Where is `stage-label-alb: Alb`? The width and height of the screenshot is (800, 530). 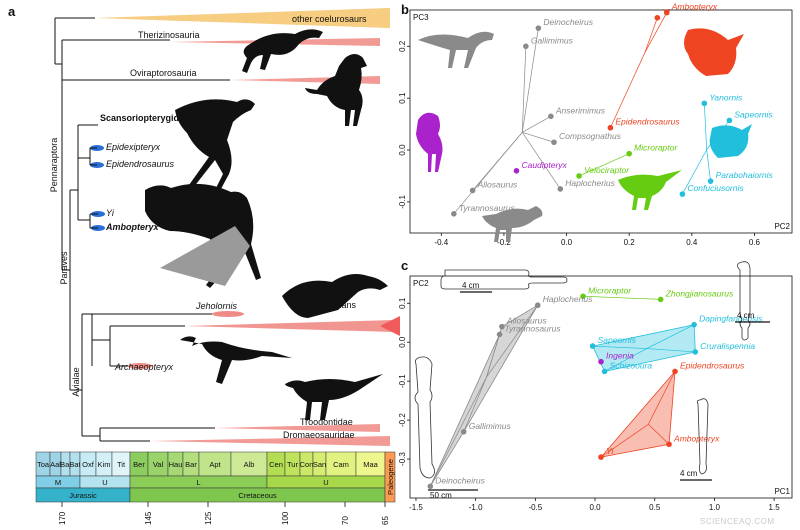
stage-label-alb: Alb is located at coordinates (249, 464).